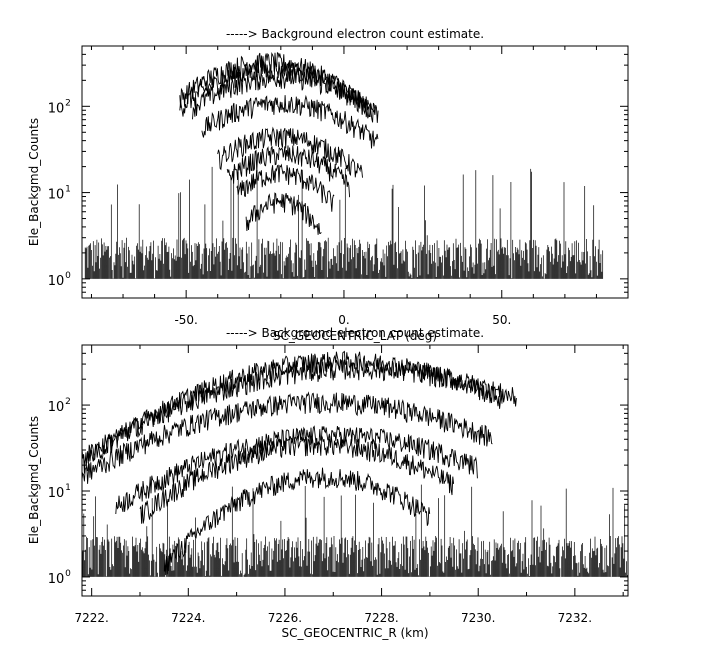 Image resolution: width=724 pixels, height=656 pixels. Describe the element at coordinates (478, 618) in the screenshot. I see `x-tick-label: 7230.` at that location.